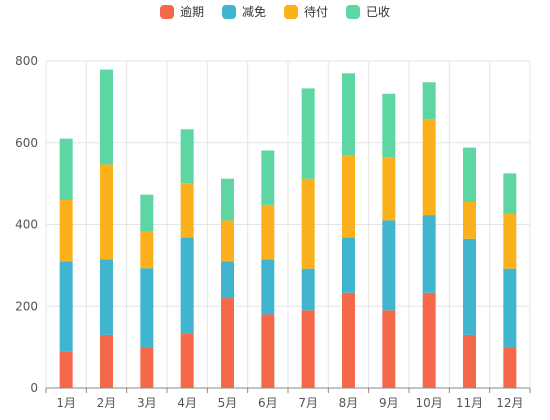 The image size is (550, 420). What do you see at coordinates (378, 12) in the screenshot?
I see `legend-label-received: 已收` at bounding box center [378, 12].